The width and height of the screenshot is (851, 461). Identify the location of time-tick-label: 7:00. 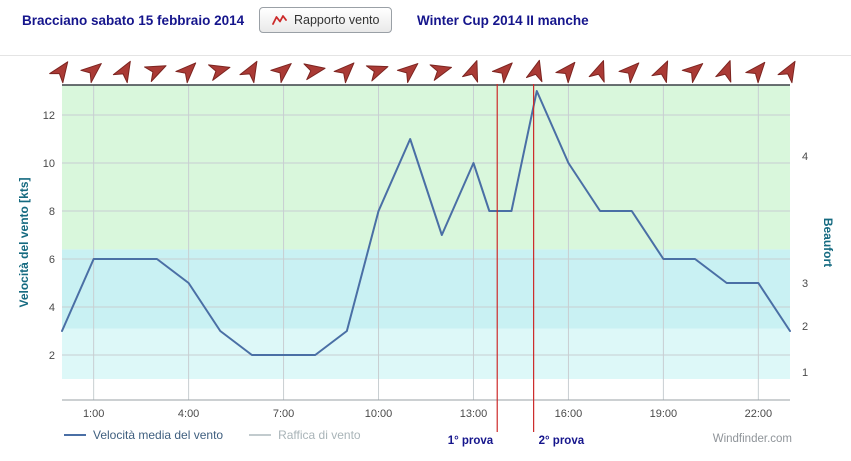
(283, 414).